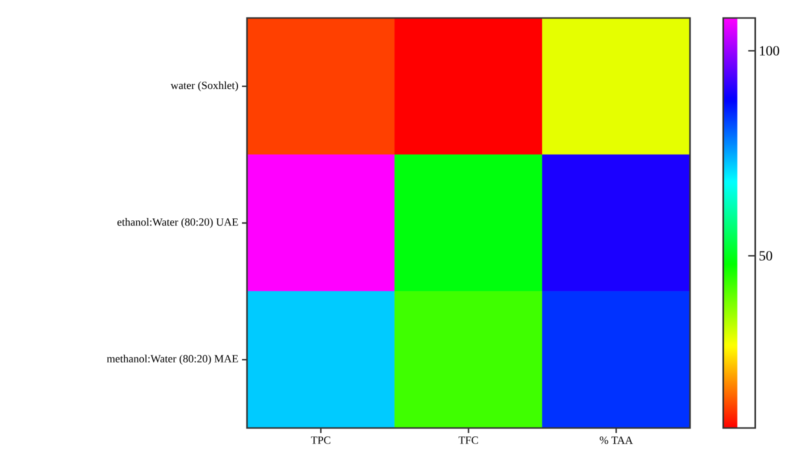 The height and width of the screenshot is (461, 807). What do you see at coordinates (616, 440) in the screenshot?
I see `x-tick-label: % TAA` at bounding box center [616, 440].